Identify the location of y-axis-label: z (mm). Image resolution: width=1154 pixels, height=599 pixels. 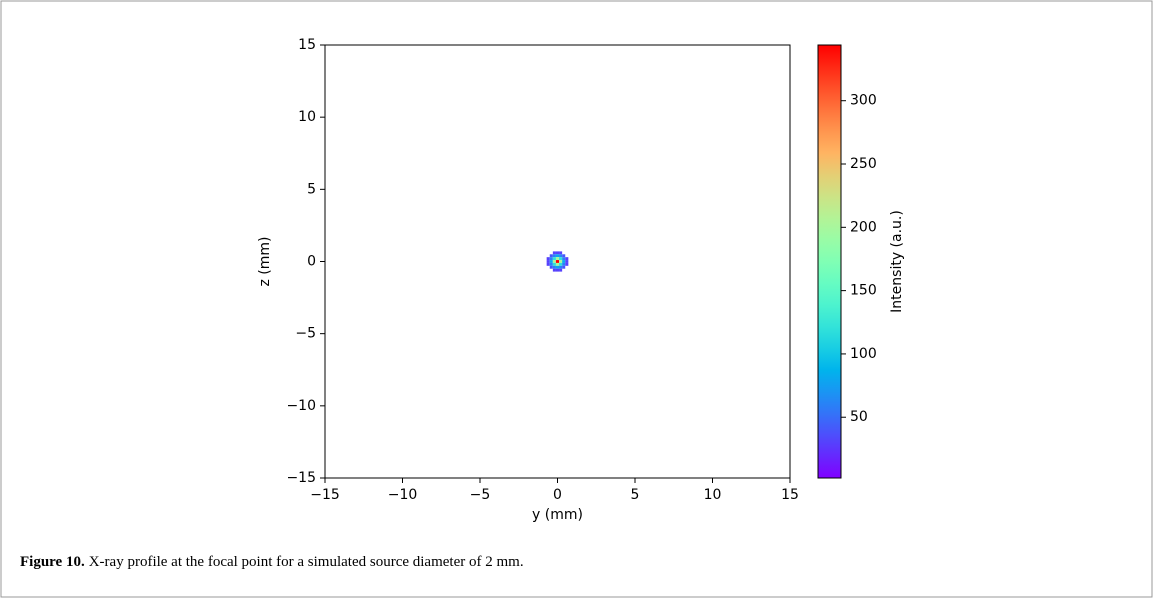
(265, 262).